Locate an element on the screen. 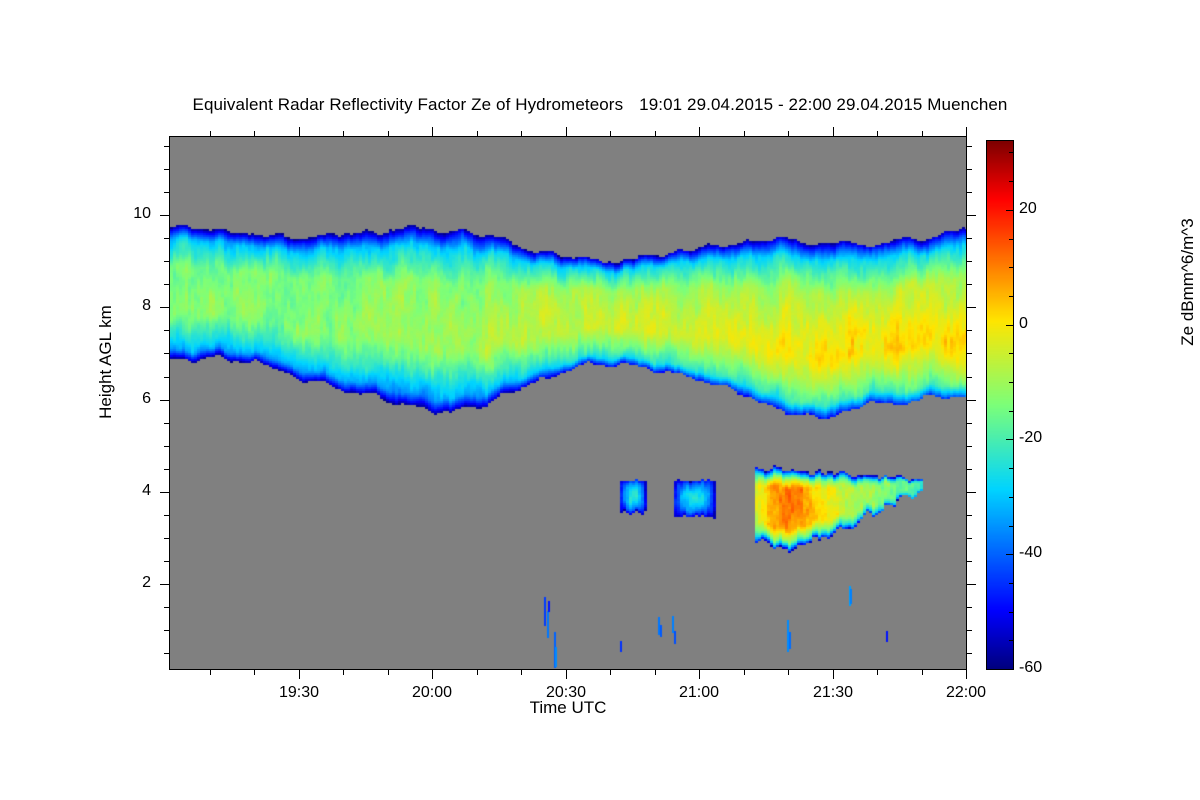 The width and height of the screenshot is (1200, 800). colorbar-gradient is located at coordinates (1000, 405).